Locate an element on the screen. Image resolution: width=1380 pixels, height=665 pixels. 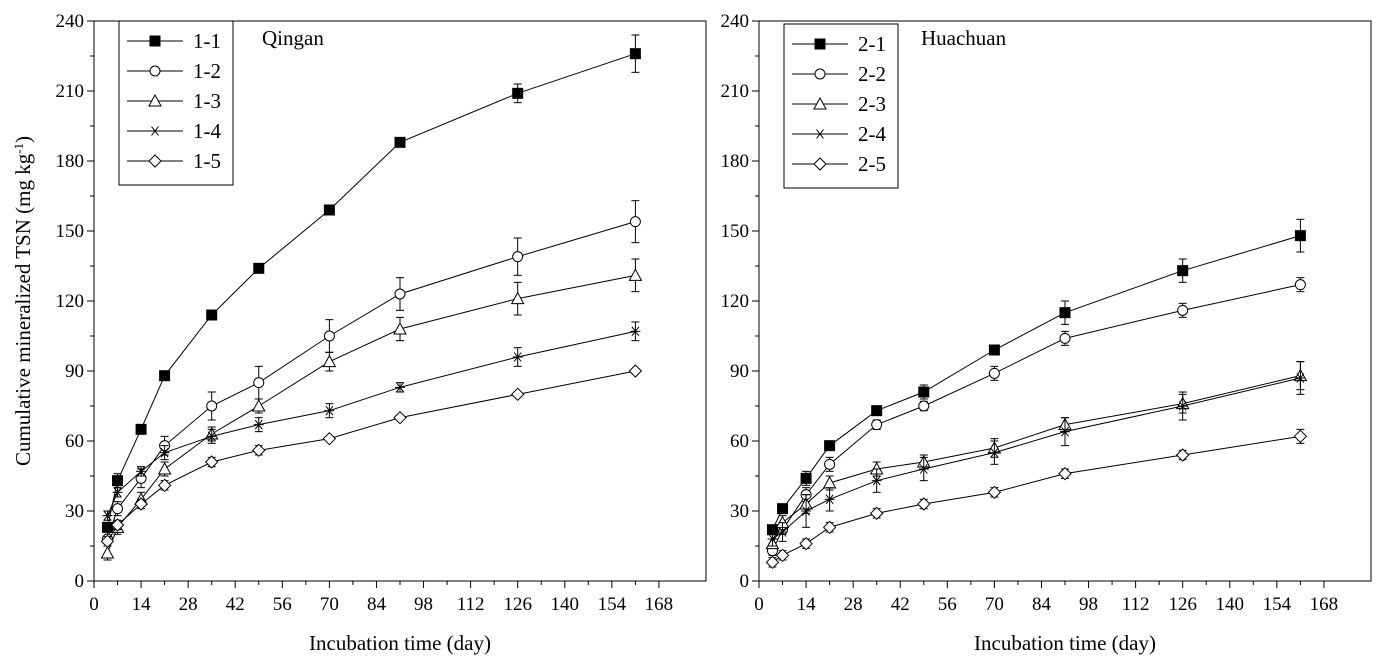
legend-label: 2-3 is located at coordinates (872, 104).